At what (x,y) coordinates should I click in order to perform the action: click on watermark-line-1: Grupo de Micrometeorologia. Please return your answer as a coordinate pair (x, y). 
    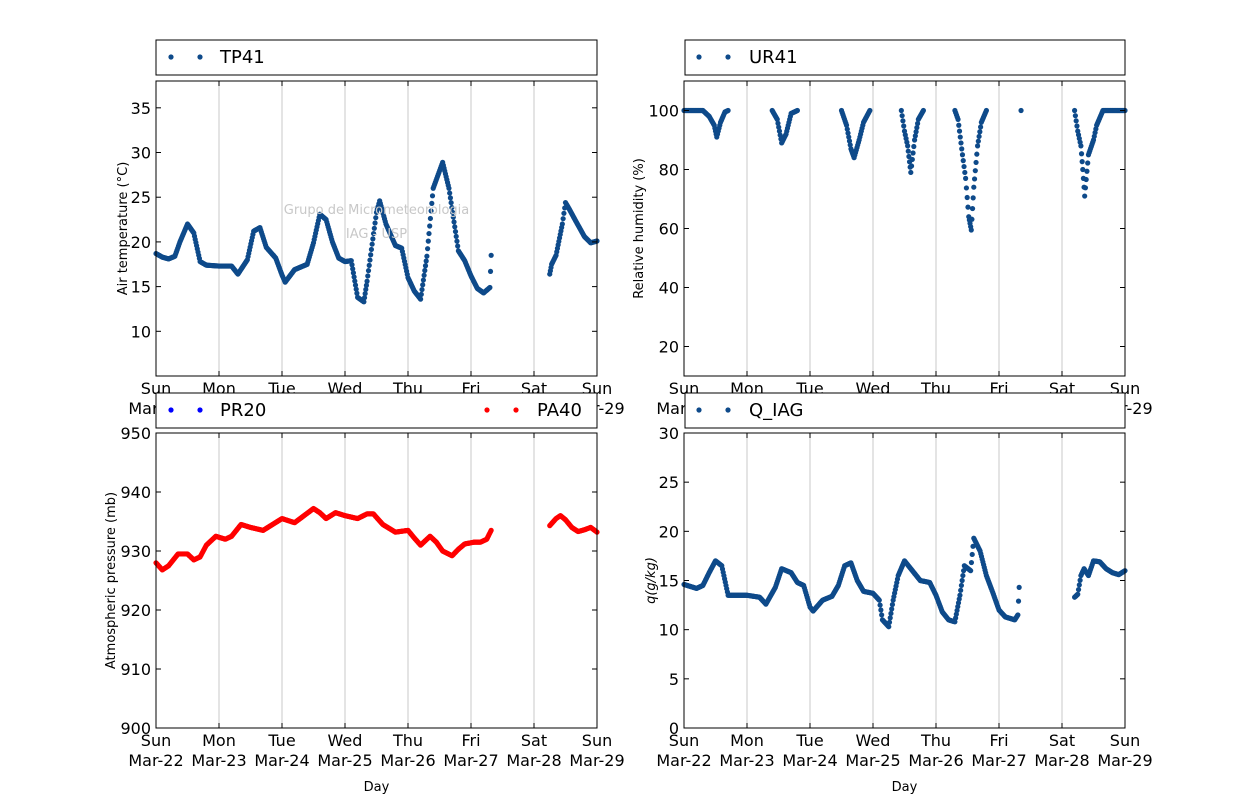
    Looking at the image, I should click on (377, 210).